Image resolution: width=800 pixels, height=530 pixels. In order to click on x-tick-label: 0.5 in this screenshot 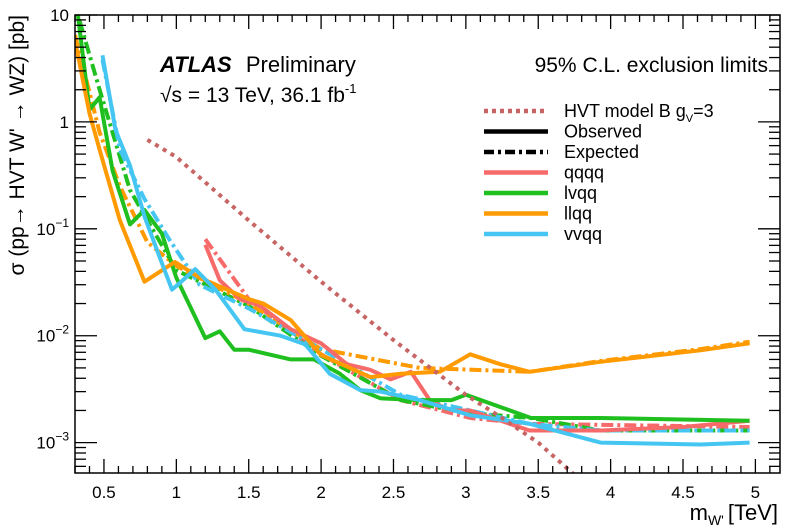, I will do `click(104, 492)`.